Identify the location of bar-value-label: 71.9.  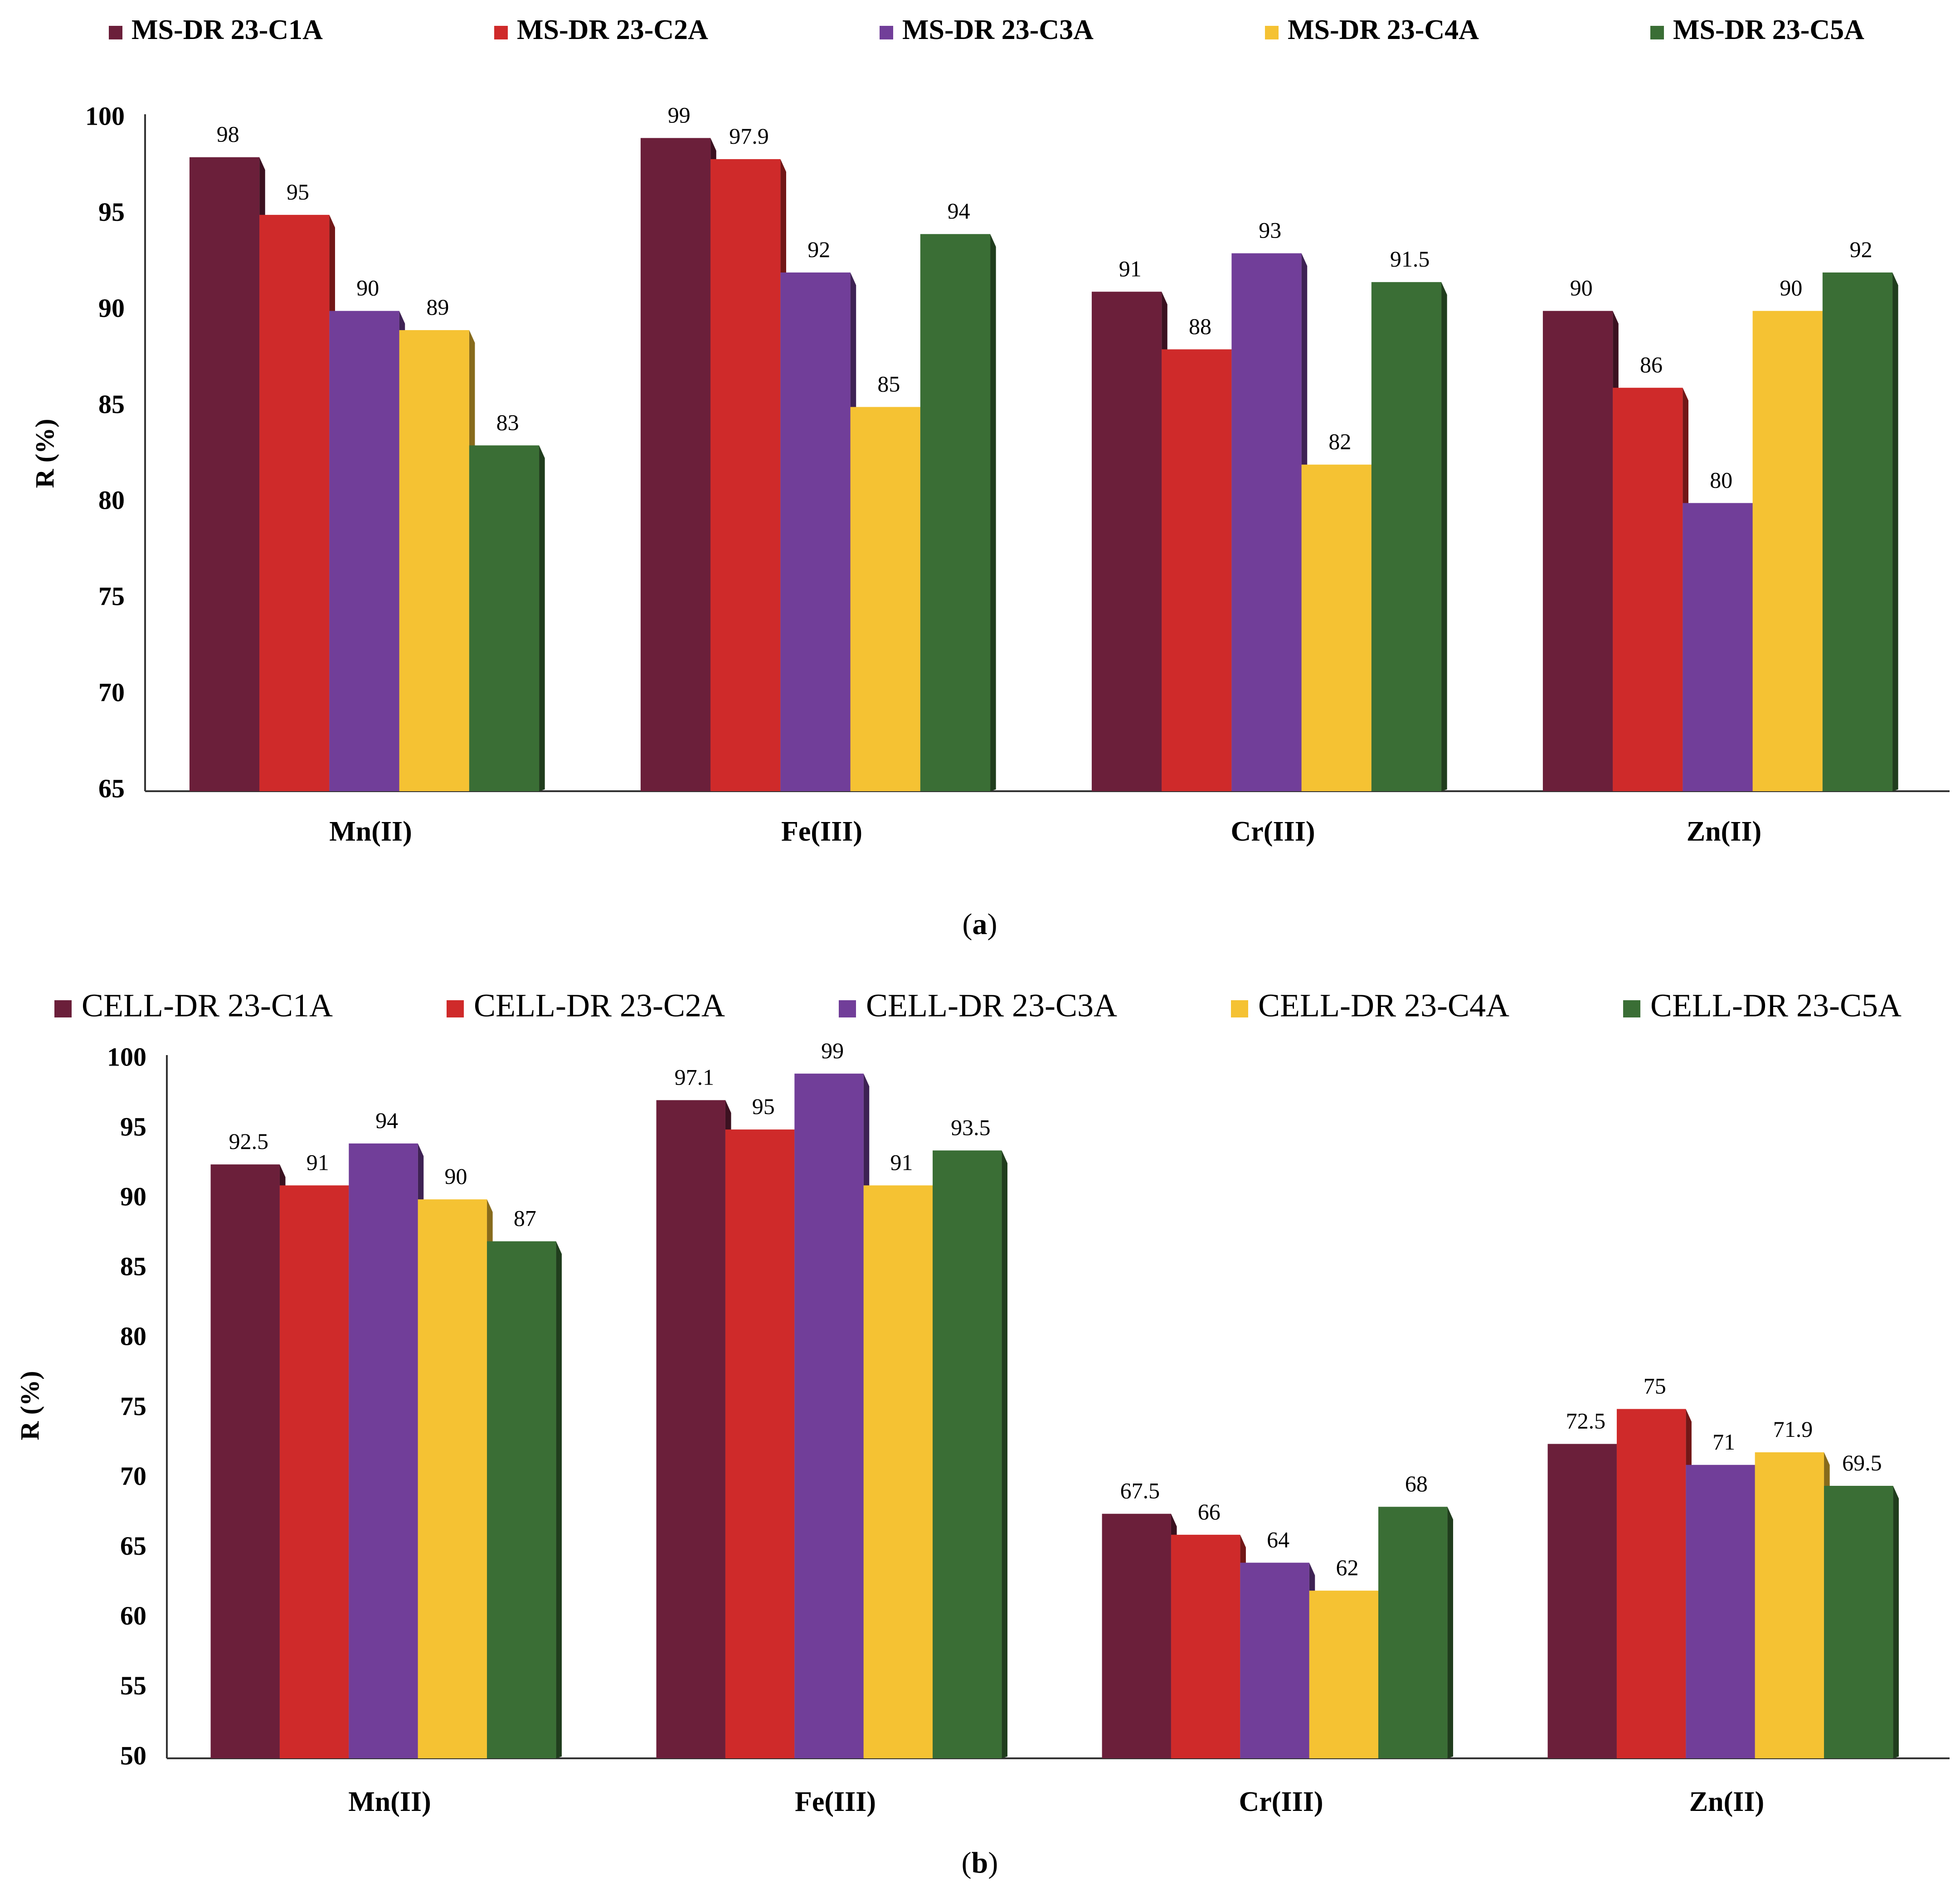
(1793, 1429).